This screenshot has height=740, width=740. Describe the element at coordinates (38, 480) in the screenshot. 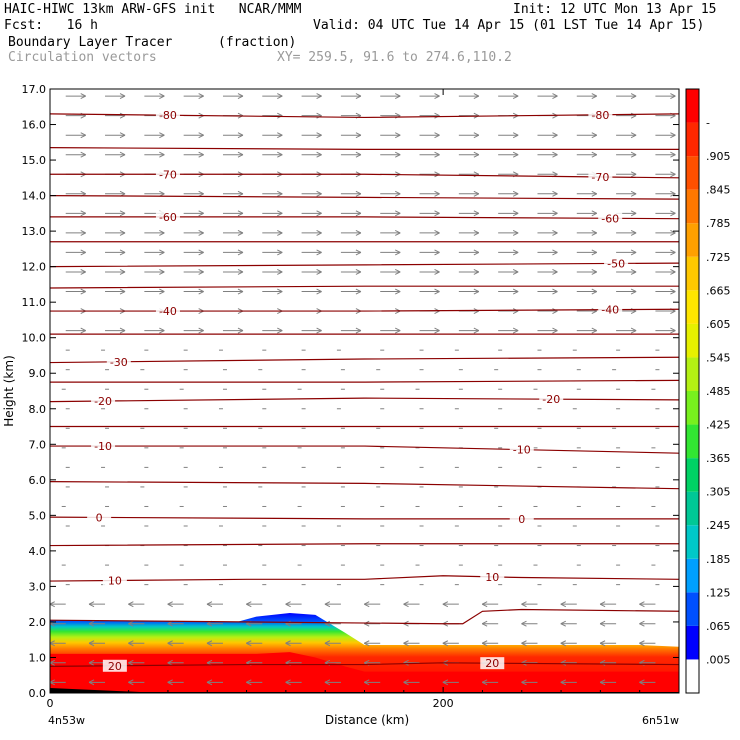

I see `y-tick-label: 6.0` at that location.